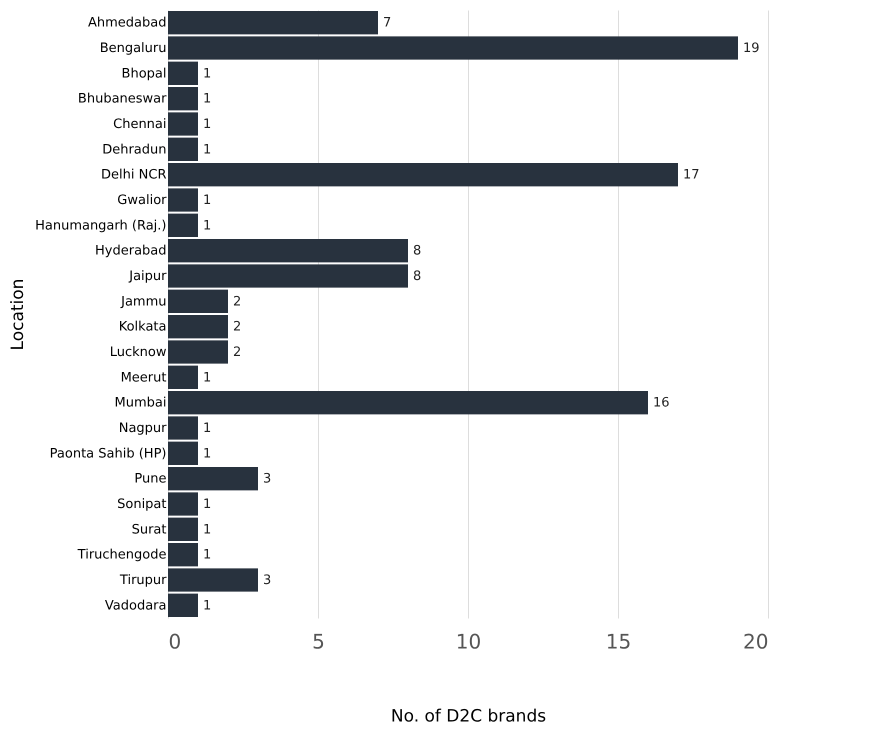 The width and height of the screenshot is (871, 747). Describe the element at coordinates (139, 124) in the screenshot. I see `y-tick-label: Chennai` at that location.